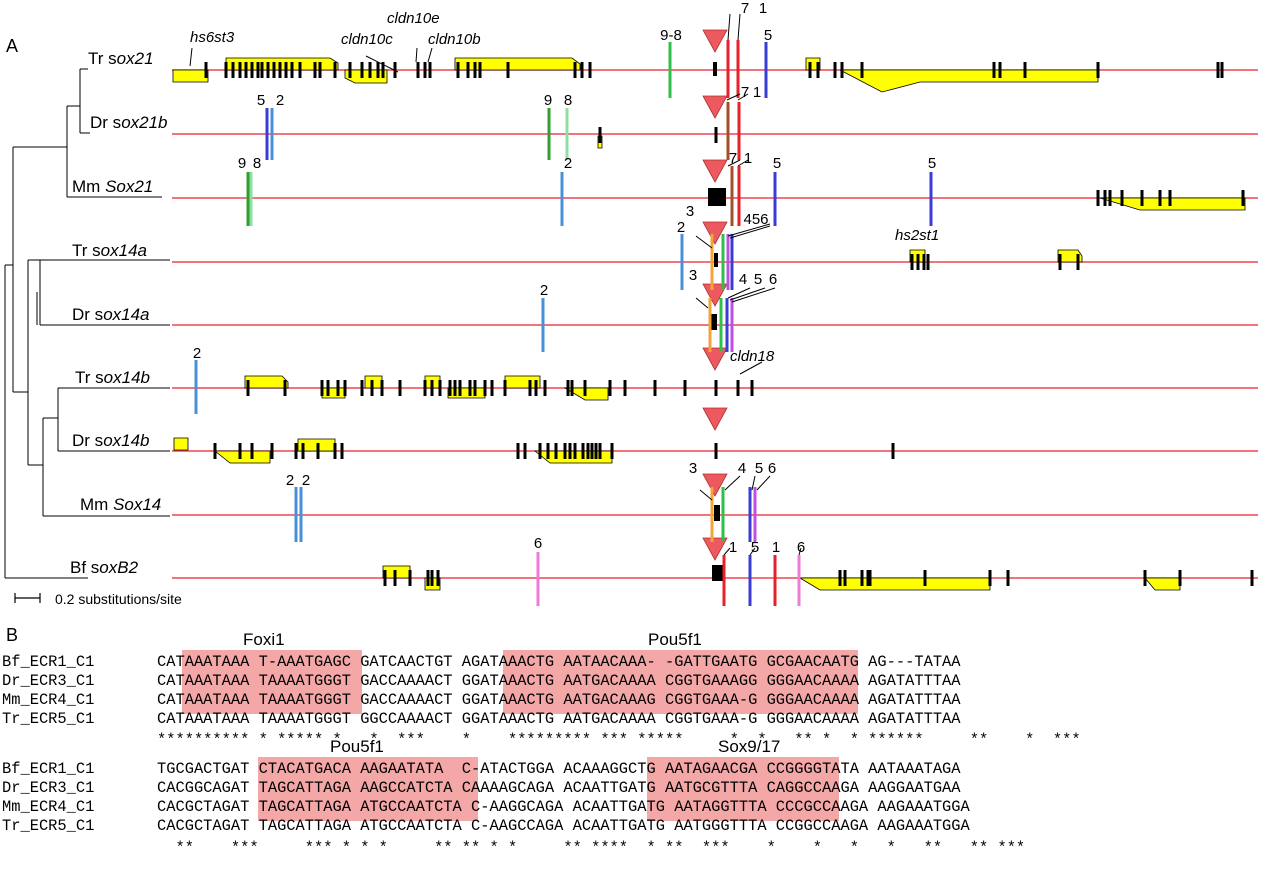 This screenshot has height=881, width=1280. Describe the element at coordinates (212, 37) in the screenshot. I see `gene-label-hs6st3: hs6st3` at that location.